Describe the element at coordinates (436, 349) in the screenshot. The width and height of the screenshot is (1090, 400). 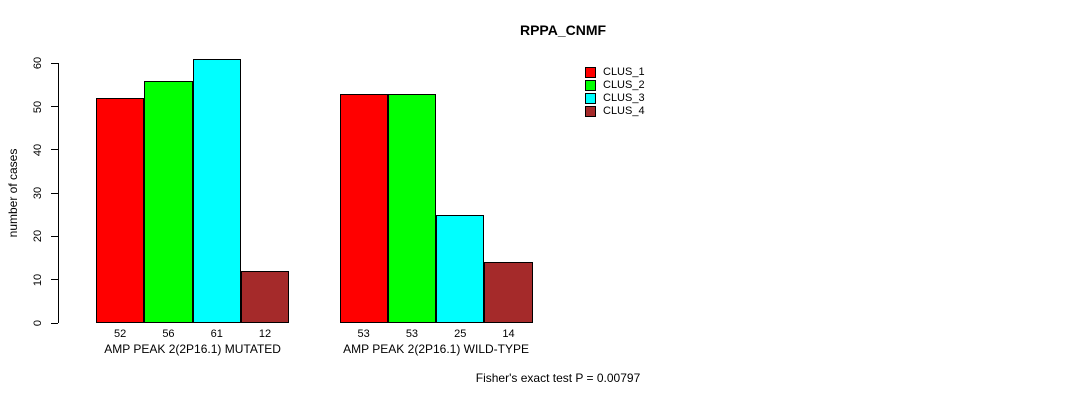
I see `group-label-2: AMP PEAK 2(2P16.1) WILD-TYPE` at that location.